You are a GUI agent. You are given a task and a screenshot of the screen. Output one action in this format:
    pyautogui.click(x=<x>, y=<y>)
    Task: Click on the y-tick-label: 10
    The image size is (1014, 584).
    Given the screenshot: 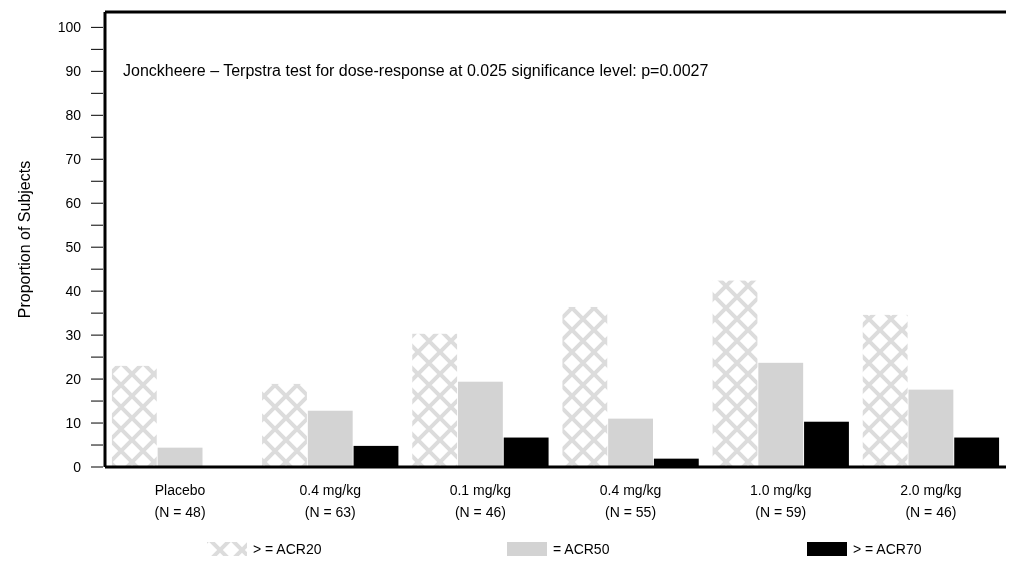 What is the action you would take?
    pyautogui.click(x=73, y=422)
    